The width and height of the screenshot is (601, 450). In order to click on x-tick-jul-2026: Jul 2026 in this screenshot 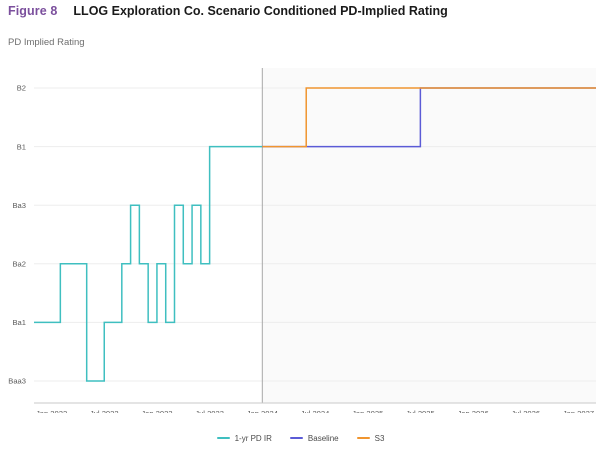, I will do `click(525, 411)`.